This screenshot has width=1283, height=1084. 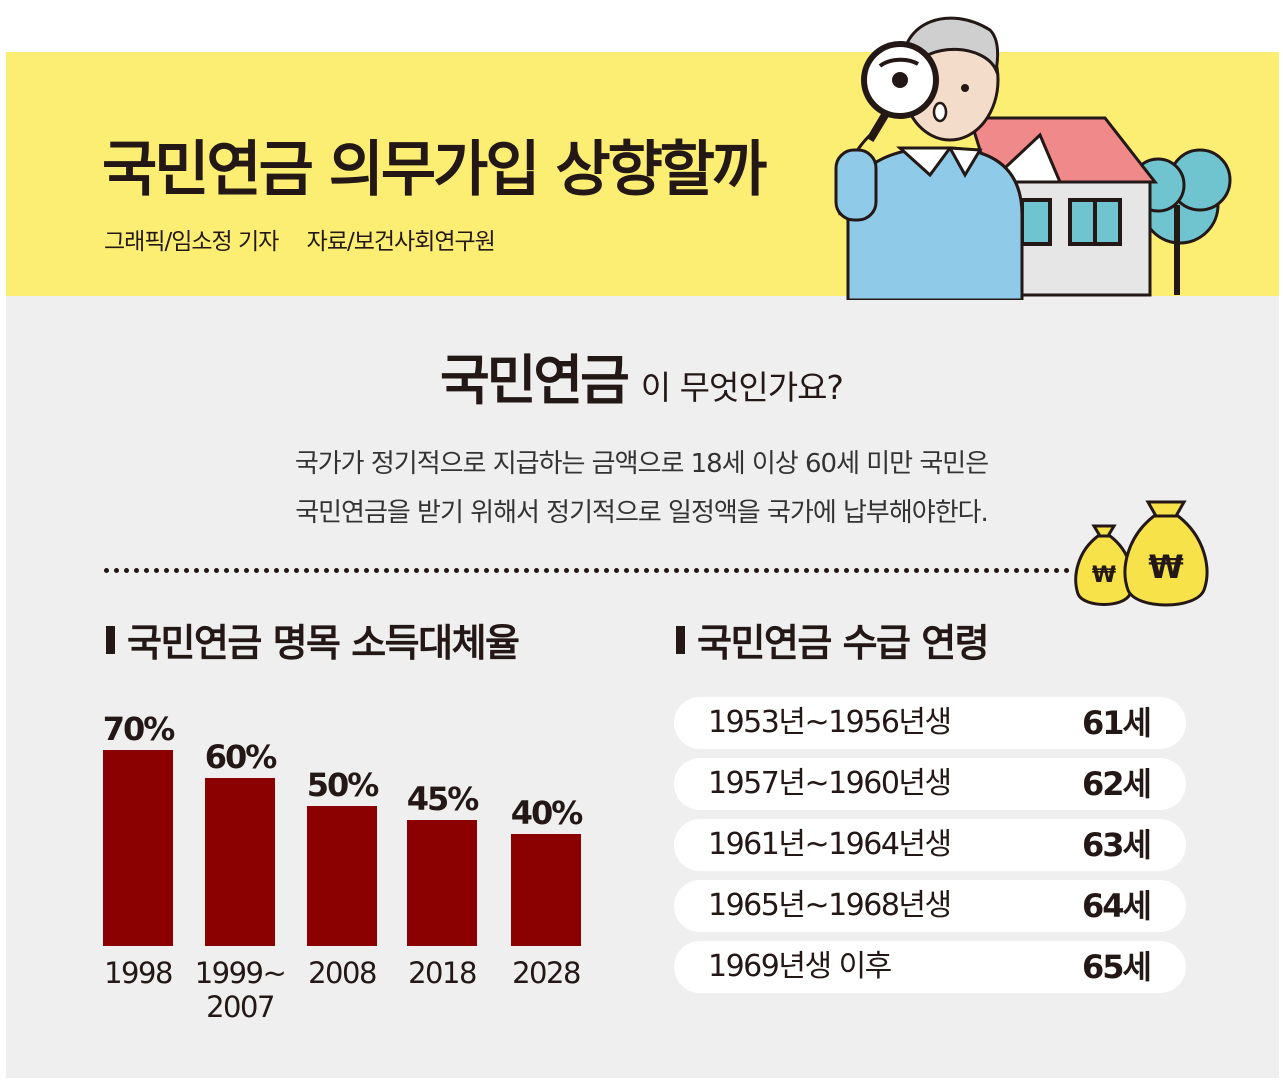 I want to click on intro-heading: 국민연금 이 무엇인가요?, so click(x=641, y=375).